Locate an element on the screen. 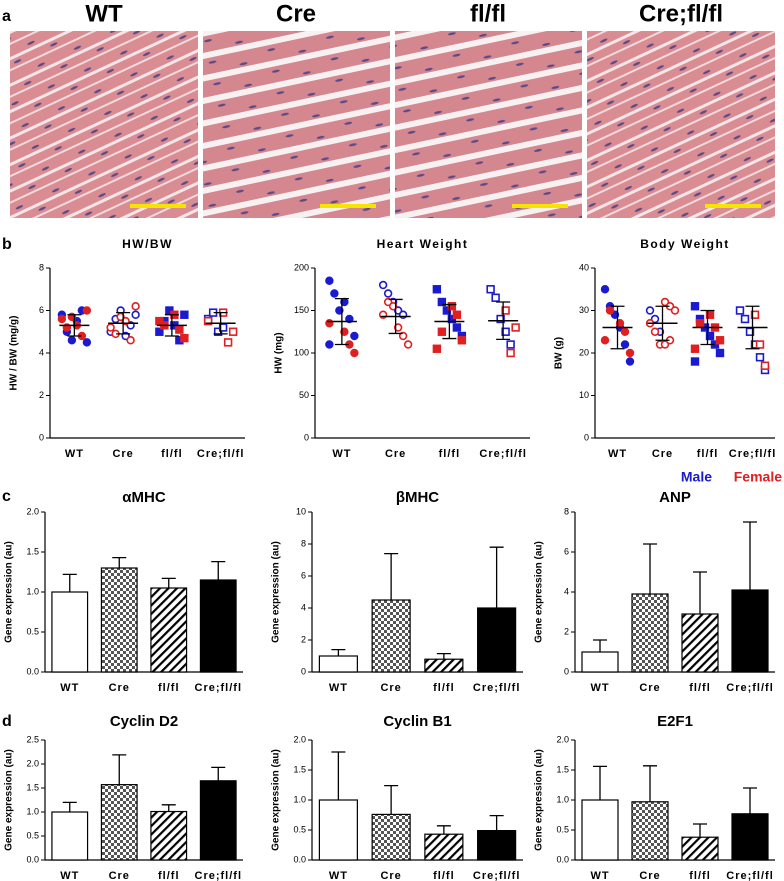 This screenshot has height=881, width=784. y-tick-label: 200 is located at coordinates (301, 267).